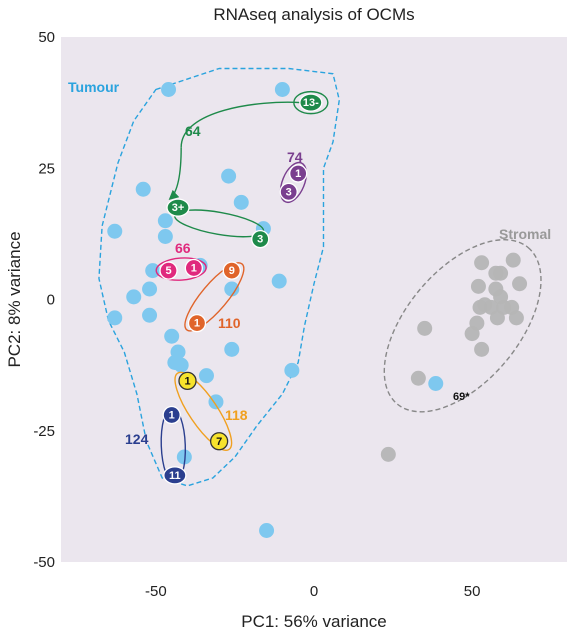 The height and width of the screenshot is (637, 582). What do you see at coordinates (156, 591) in the screenshot?
I see `x-tick-label: -50` at bounding box center [156, 591].